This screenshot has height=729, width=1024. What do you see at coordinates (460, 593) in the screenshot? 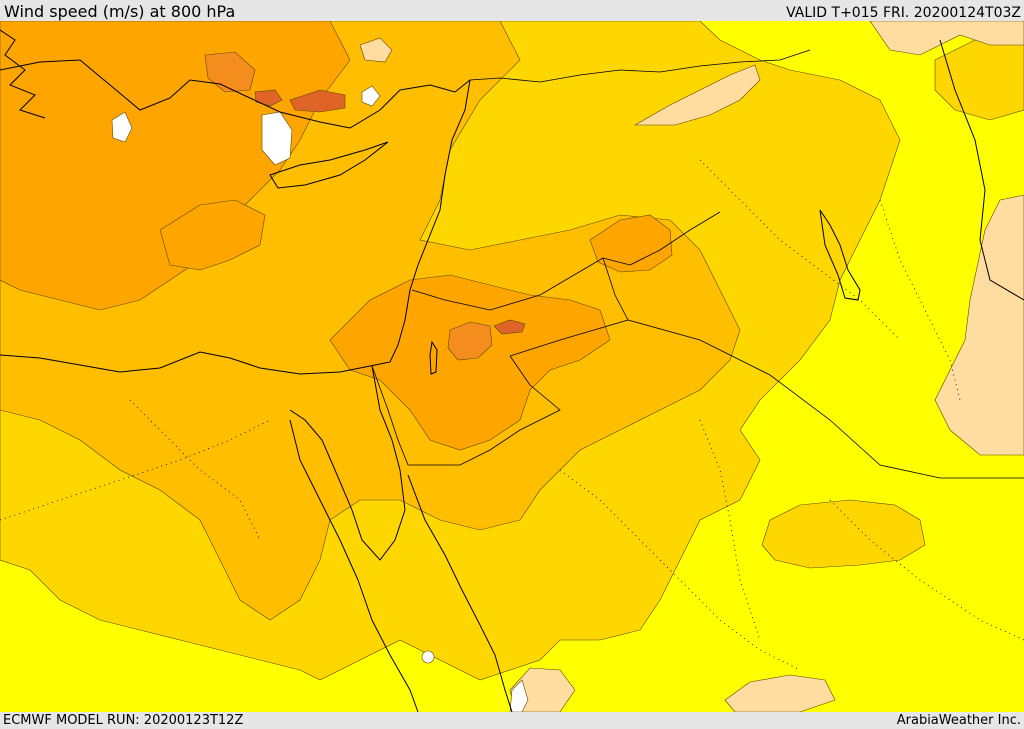
I see `coastline-red-sea-east` at bounding box center [460, 593].